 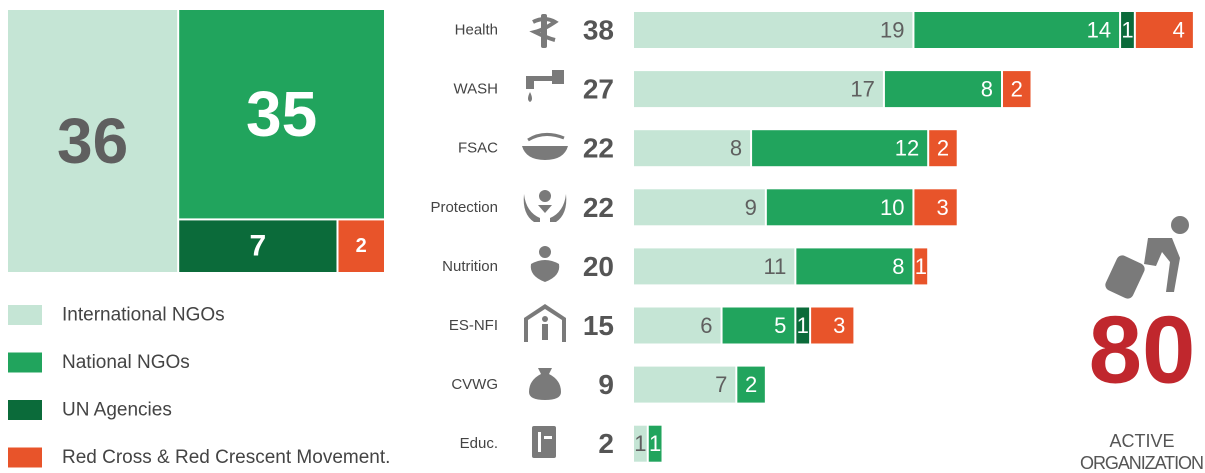 I want to click on category-label: ES-NFI, so click(x=473, y=325).